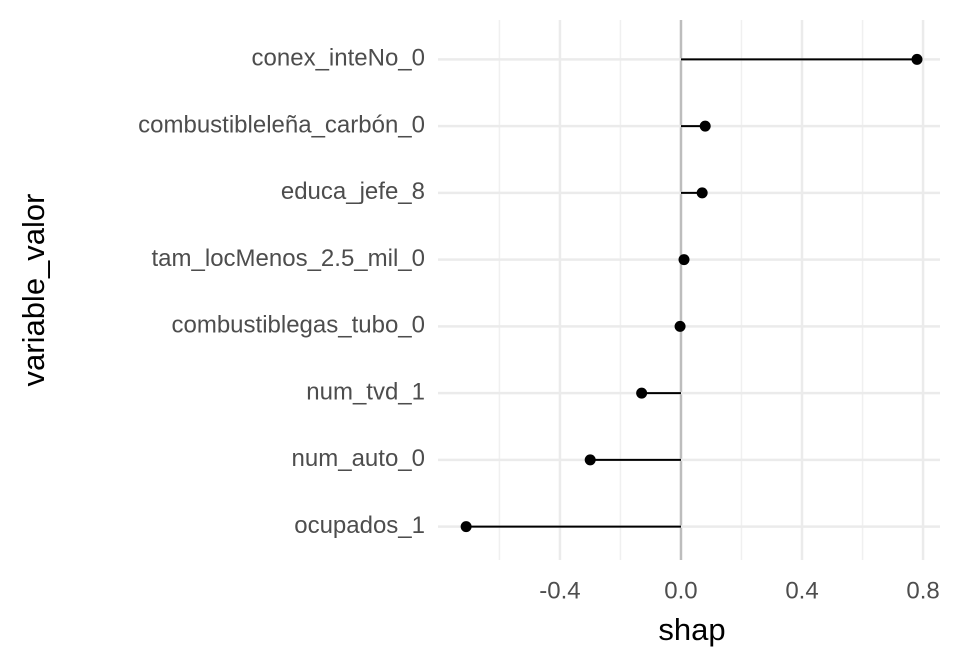 The height and width of the screenshot is (672, 960). I want to click on y-tick-label: num_tvd_1, so click(365, 391).